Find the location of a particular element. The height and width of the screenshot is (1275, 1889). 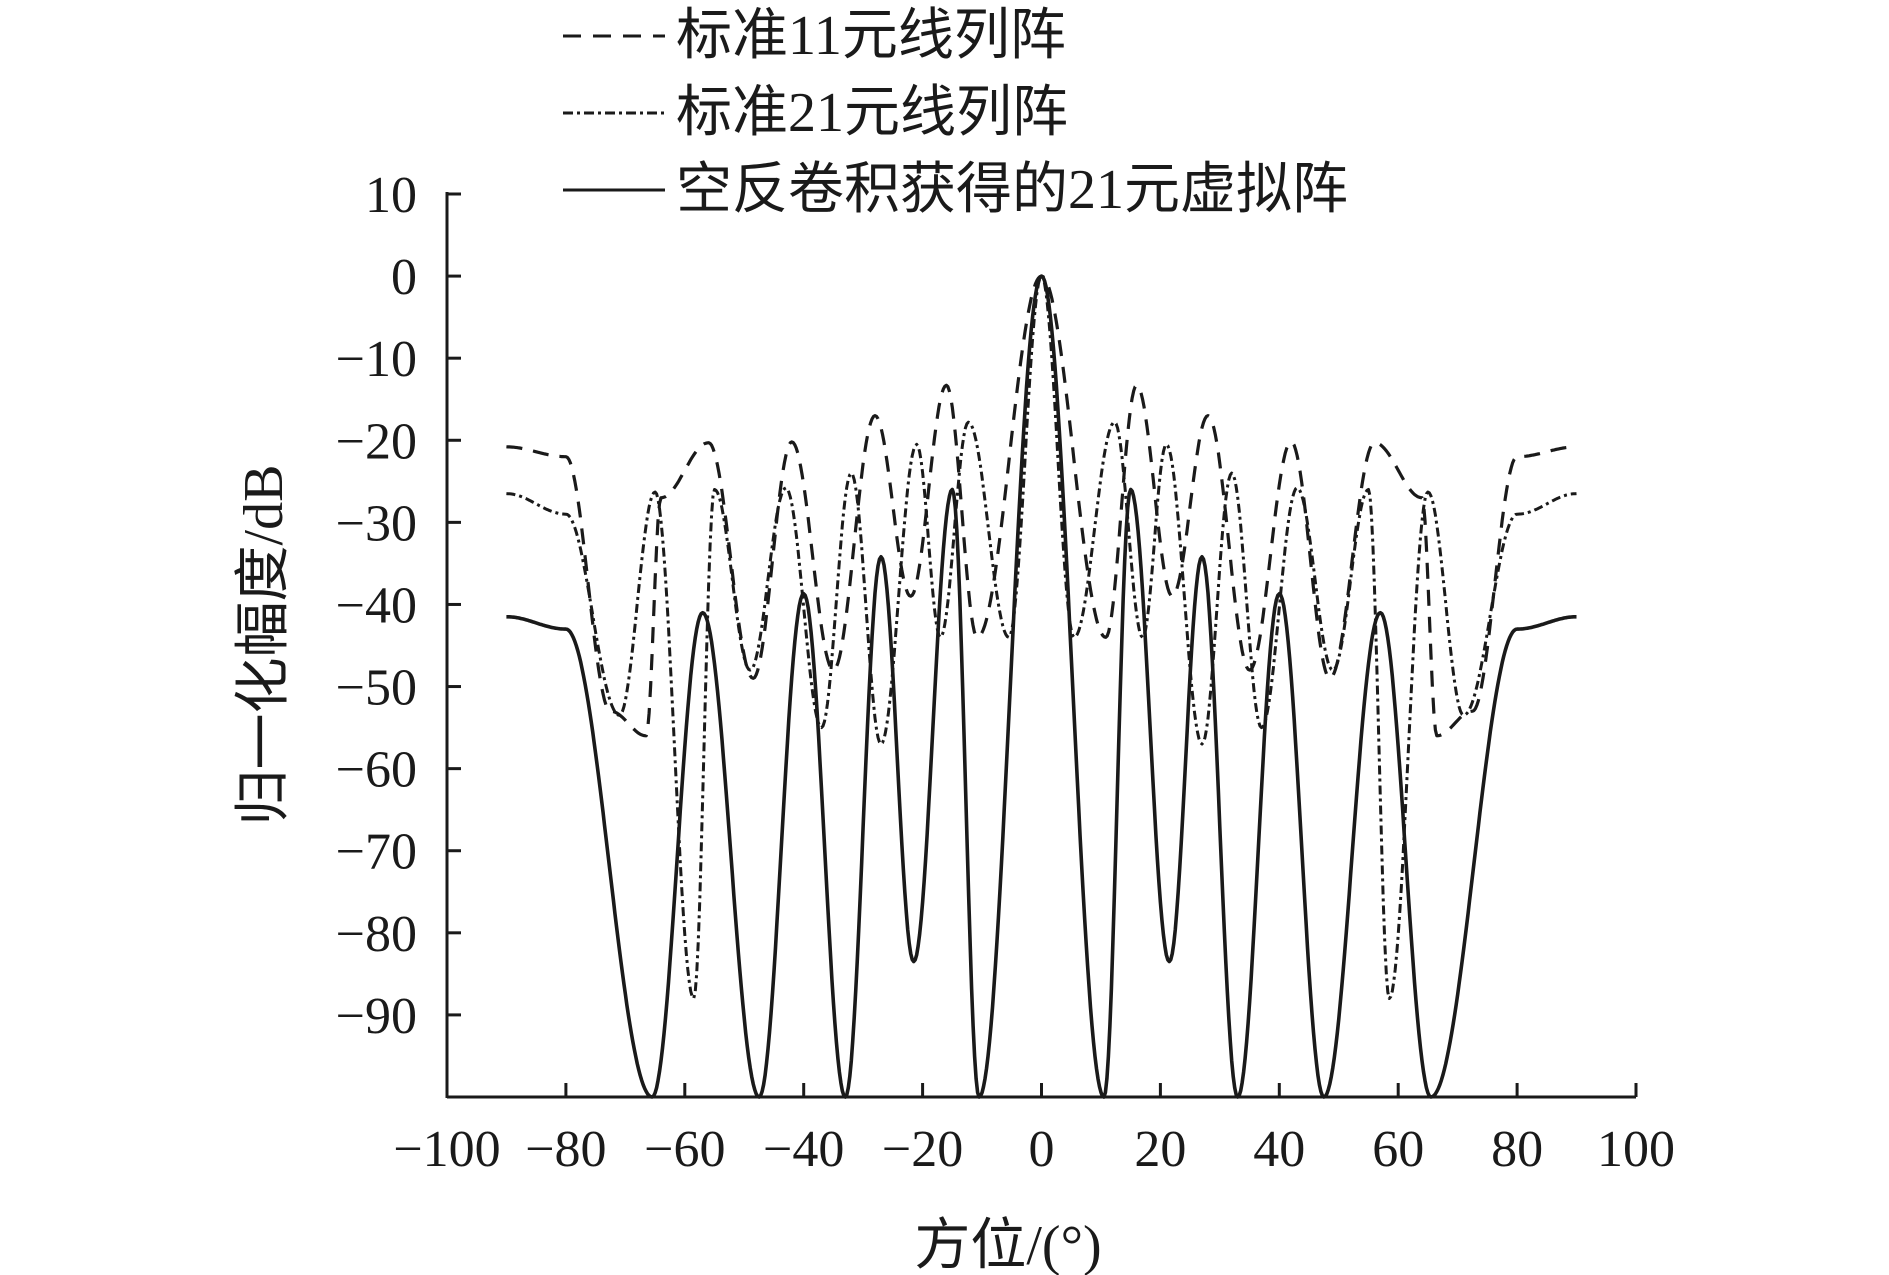

y-tick-label: −90 is located at coordinates (376, 1016).